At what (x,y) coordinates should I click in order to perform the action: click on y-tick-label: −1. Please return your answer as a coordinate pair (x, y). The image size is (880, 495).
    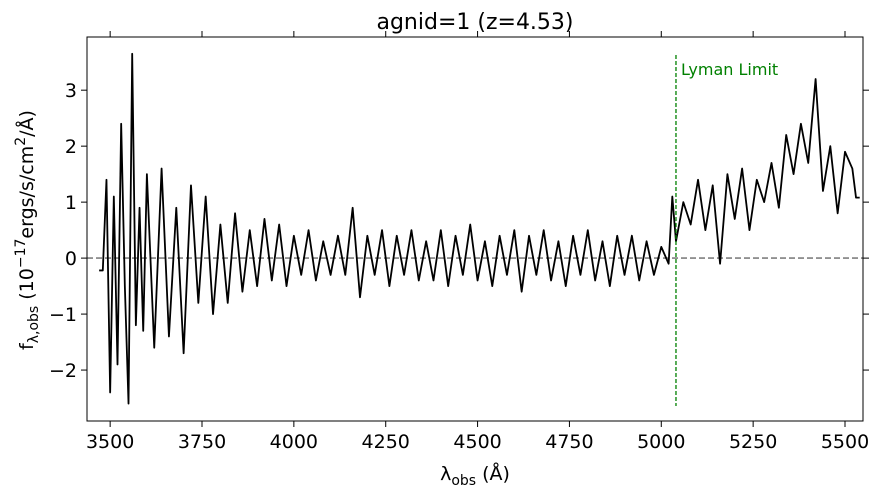
    Looking at the image, I should click on (63, 315).